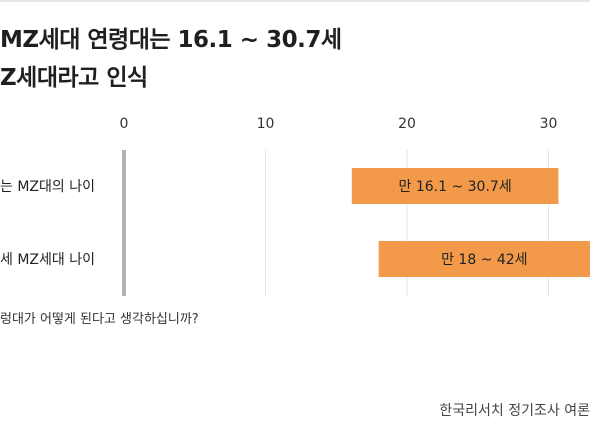  Describe the element at coordinates (99, 319) in the screenshot. I see `survey-question: 렁대가 어떻게 된다고 생각하십니까?` at that location.